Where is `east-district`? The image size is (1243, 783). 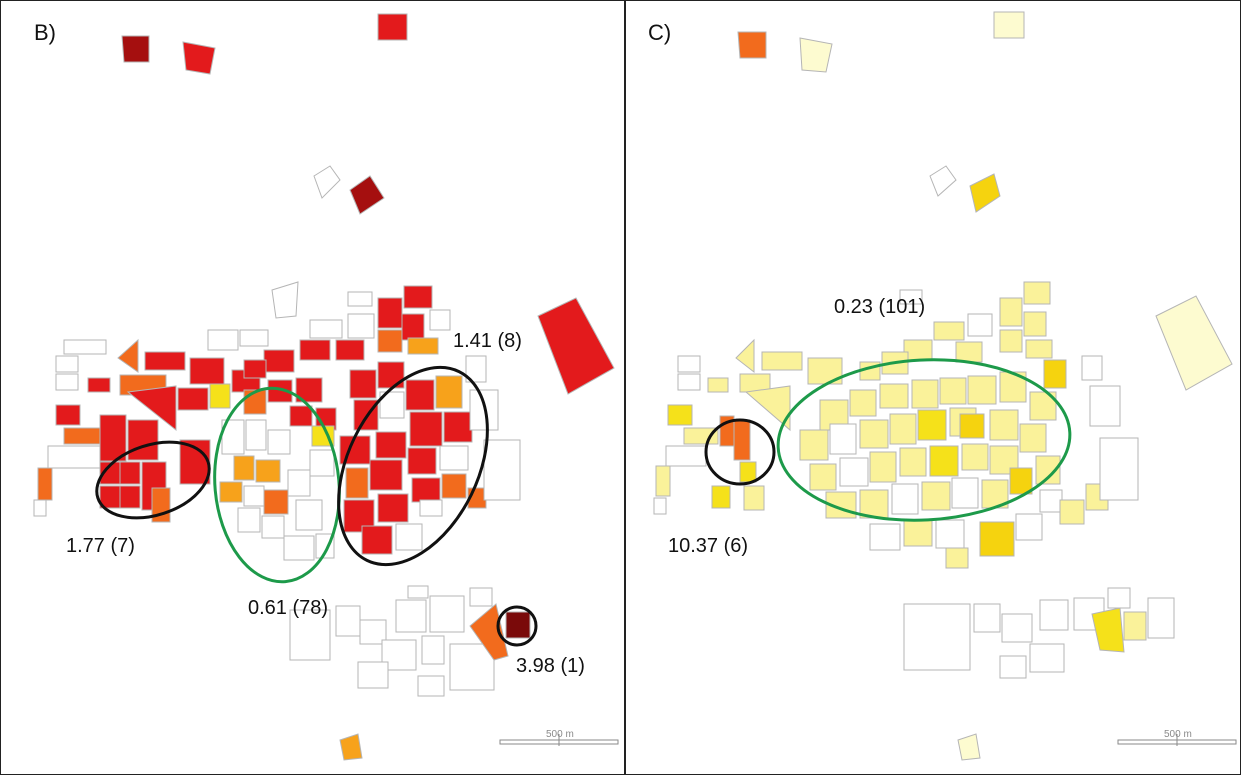 east-district is located at coordinates (430, 455).